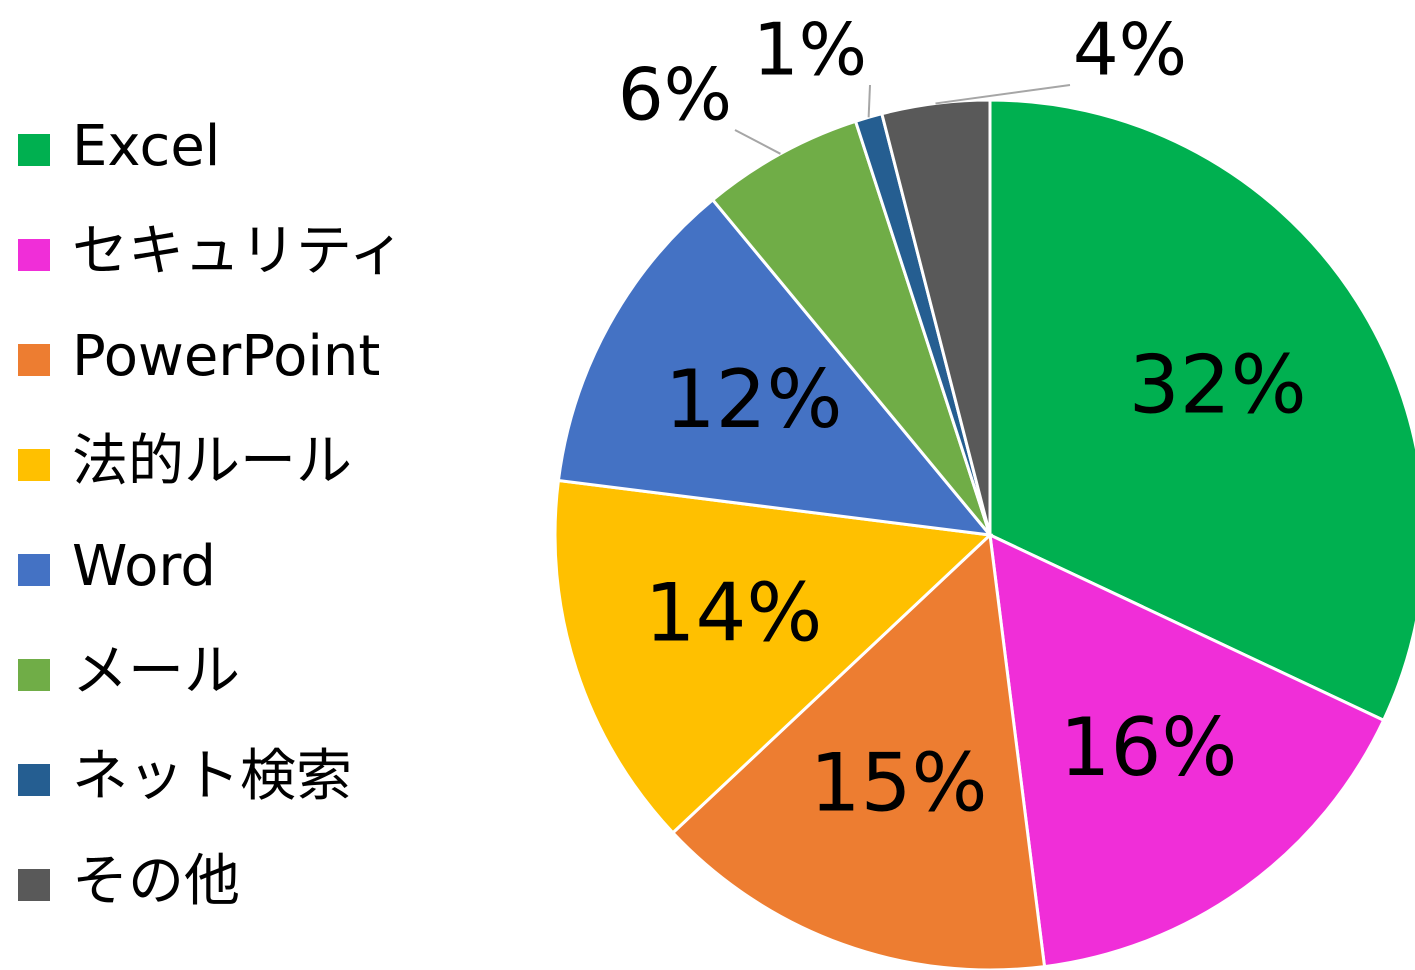 Image resolution: width=1415 pixels, height=970 pixels. What do you see at coordinates (899, 783) in the screenshot?
I see `data-label: 15%` at bounding box center [899, 783].